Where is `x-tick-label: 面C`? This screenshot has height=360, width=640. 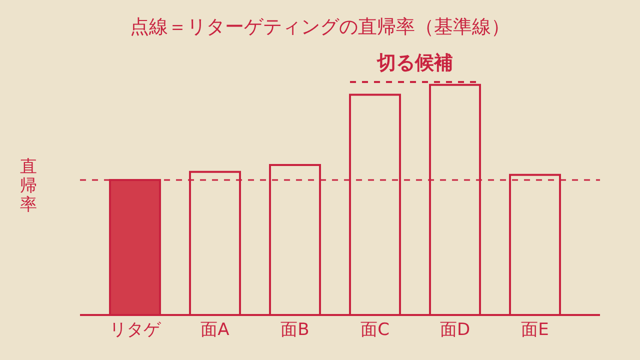 x-tick-label: 面C is located at coordinates (375, 330).